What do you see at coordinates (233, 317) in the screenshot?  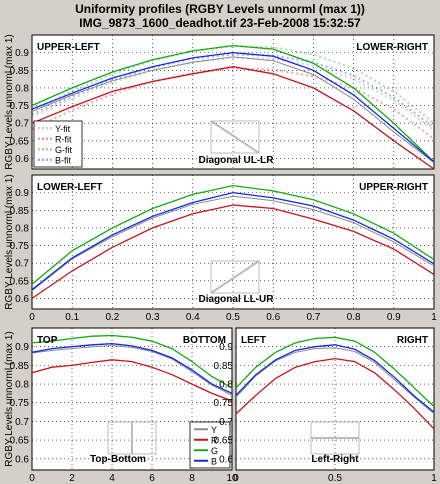 I see `x-tick-label: 0.5` at bounding box center [233, 317].